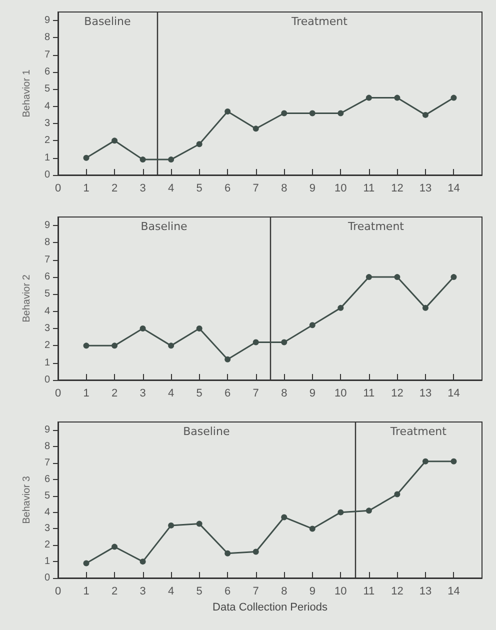 The image size is (496, 630). I want to click on y-tick-label: 6, so click(47, 479).